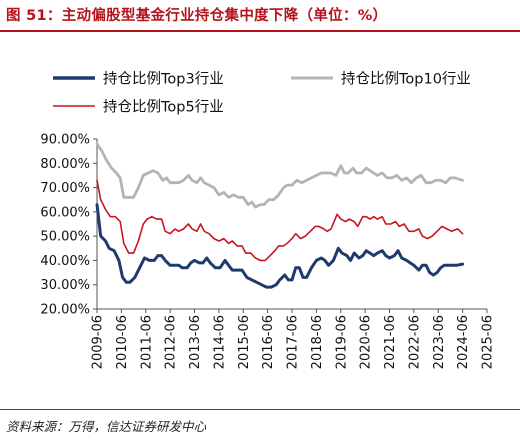  What do you see at coordinates (260, 31) in the screenshot?
I see `title-divider` at bounding box center [260, 31].